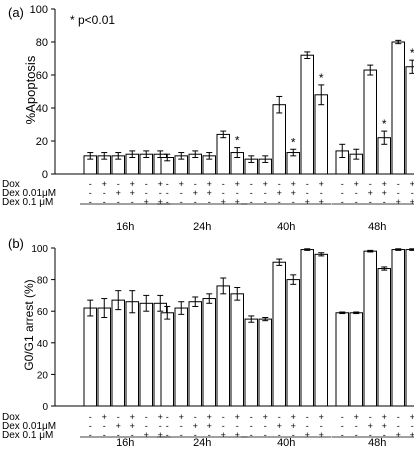  Describe the element at coordinates (43, 312) in the screenshot. I see `y-tick-label: 60` at that location.